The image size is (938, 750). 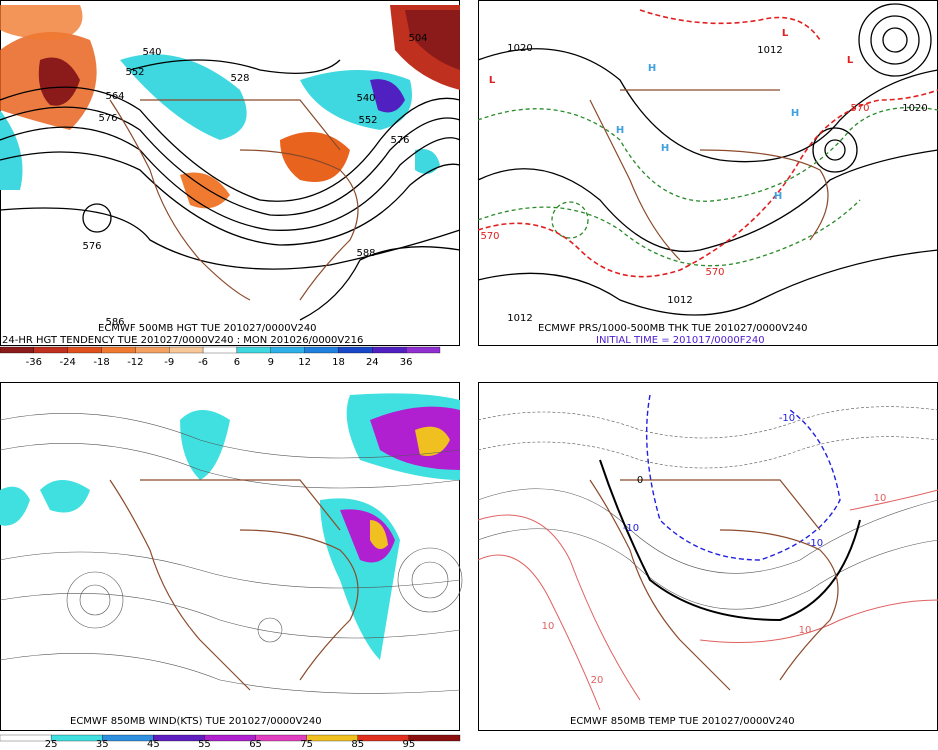 What do you see at coordinates (204, 744) in the screenshot?
I see `colorbar-label: 55` at bounding box center [204, 744].